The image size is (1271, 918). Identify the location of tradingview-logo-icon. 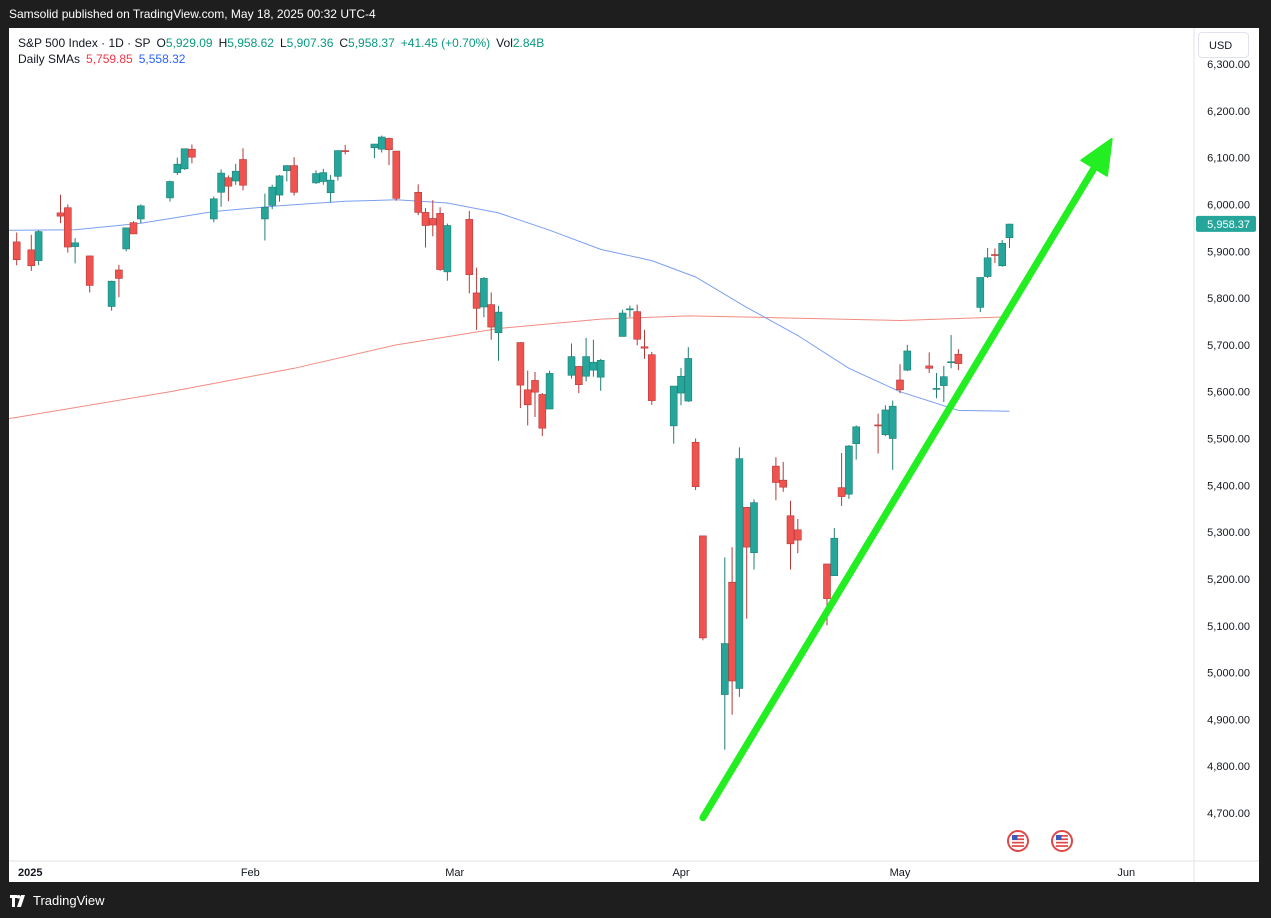
(17, 900).